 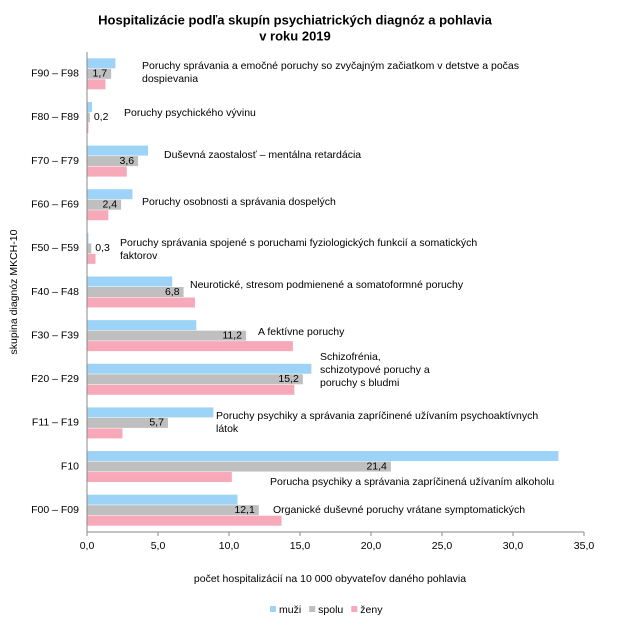 I want to click on chart-title: v roku 2019, so click(x=295, y=35).